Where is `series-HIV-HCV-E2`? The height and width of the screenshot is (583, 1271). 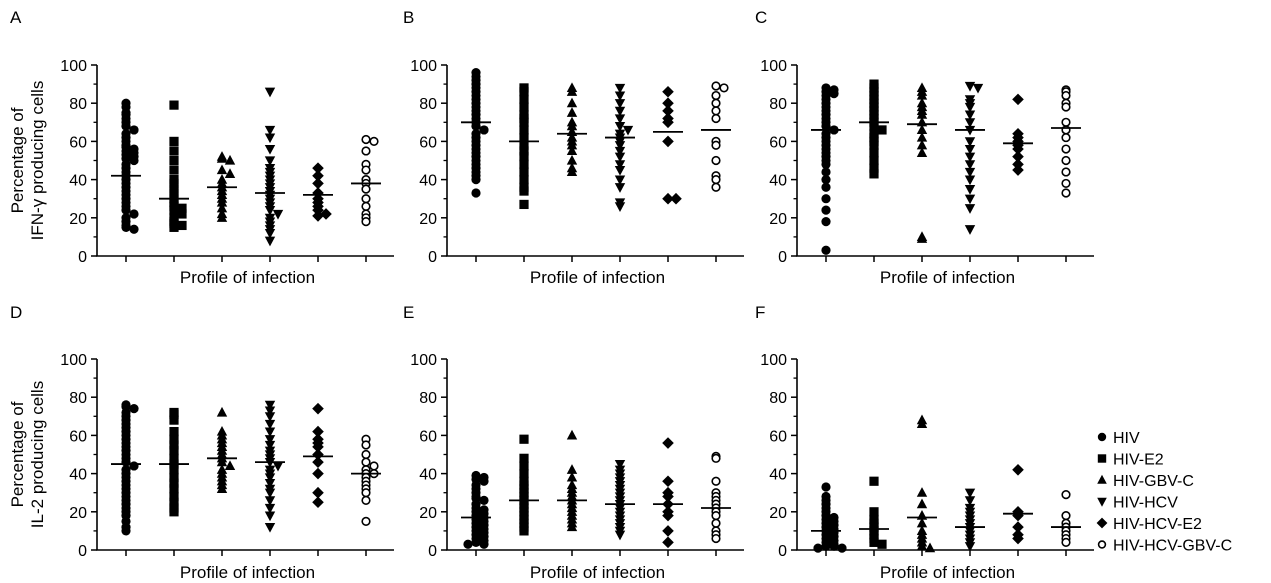 series-HIV-HCV-E2 is located at coordinates (318, 455).